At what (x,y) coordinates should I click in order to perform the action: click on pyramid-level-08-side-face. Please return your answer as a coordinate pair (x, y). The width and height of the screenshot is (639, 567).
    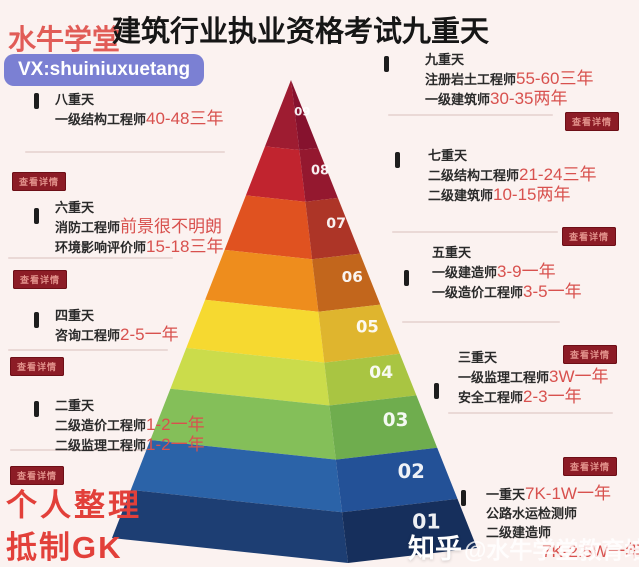
    Looking at the image, I should click on (318, 174).